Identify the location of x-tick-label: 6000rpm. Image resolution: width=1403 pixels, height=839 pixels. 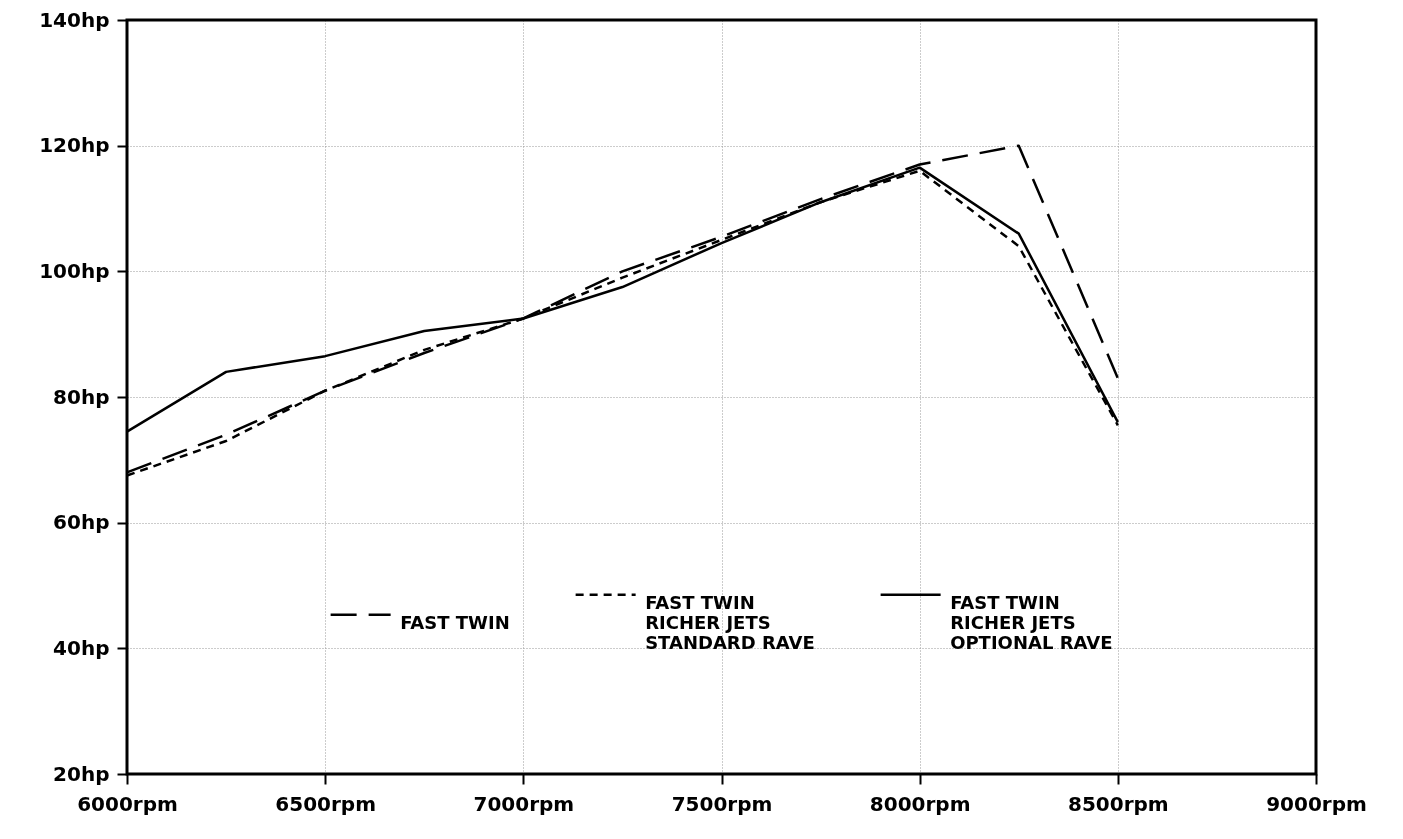
(127, 803).